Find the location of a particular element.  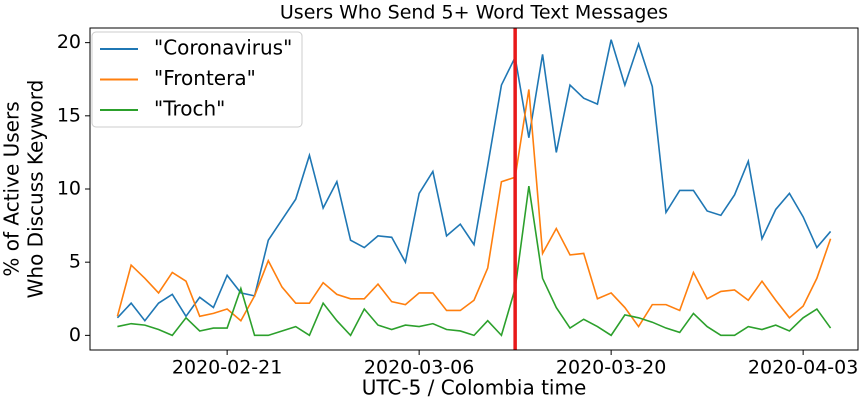

y-axis-label: % of Active Users Who Discuss Keyword is located at coordinates (24, 189).